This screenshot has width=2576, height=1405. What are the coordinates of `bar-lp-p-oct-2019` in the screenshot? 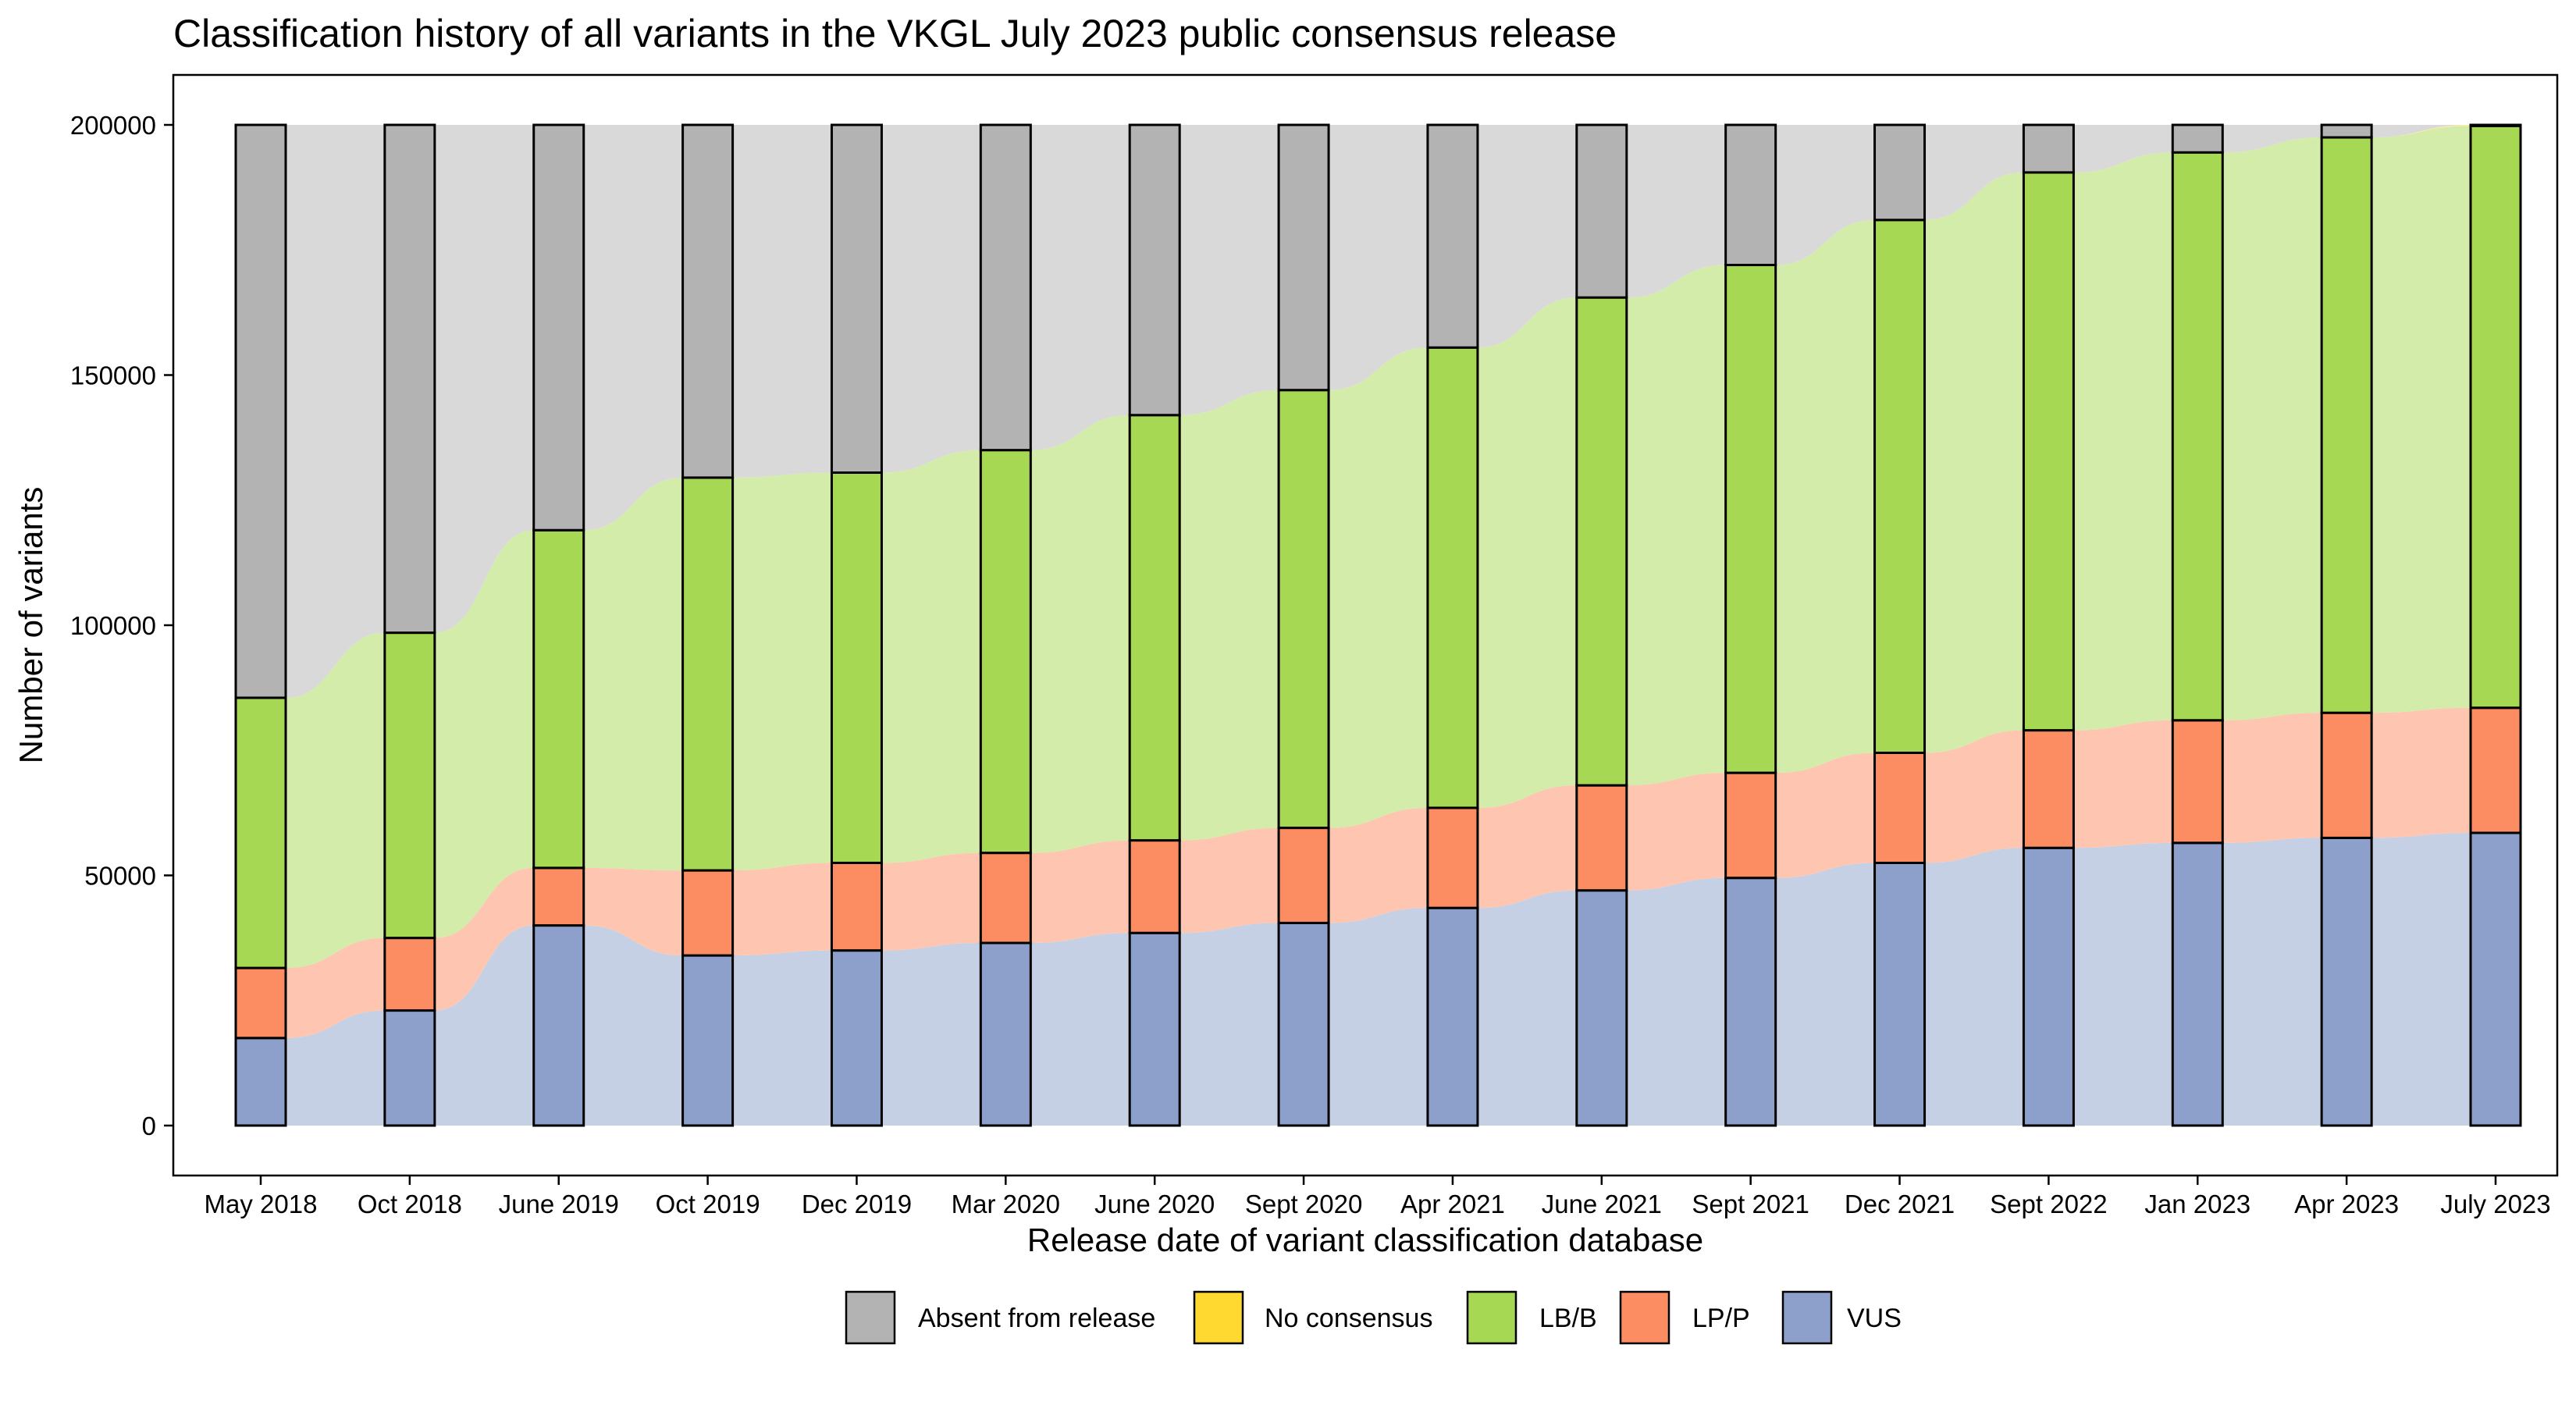 It's located at (708, 913).